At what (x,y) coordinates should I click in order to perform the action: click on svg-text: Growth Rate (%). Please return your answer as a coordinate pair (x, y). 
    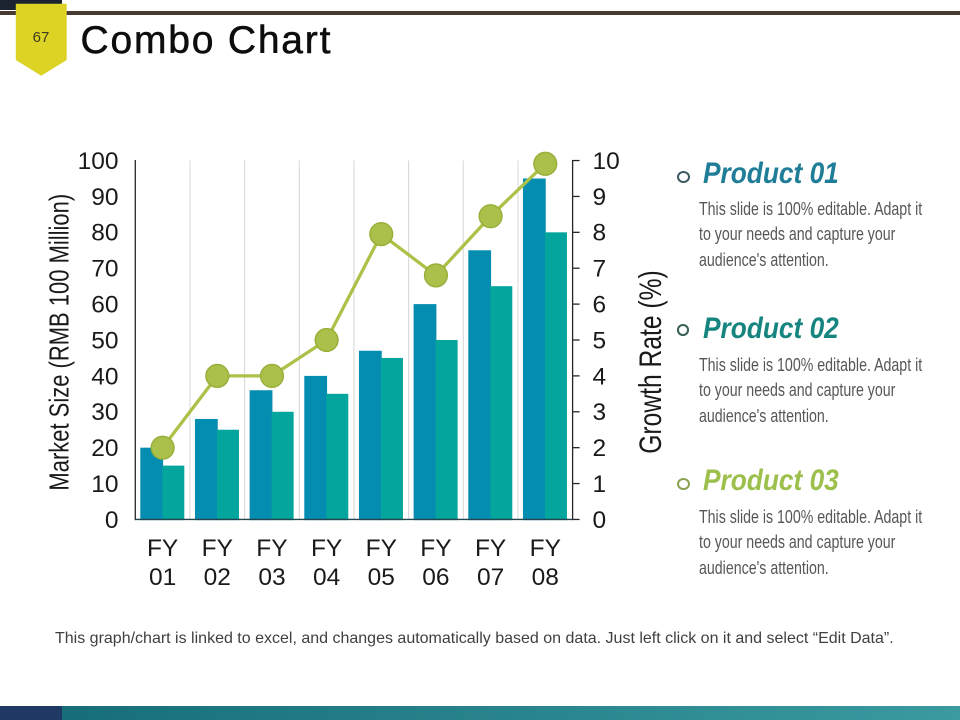
    Looking at the image, I should click on (651, 361).